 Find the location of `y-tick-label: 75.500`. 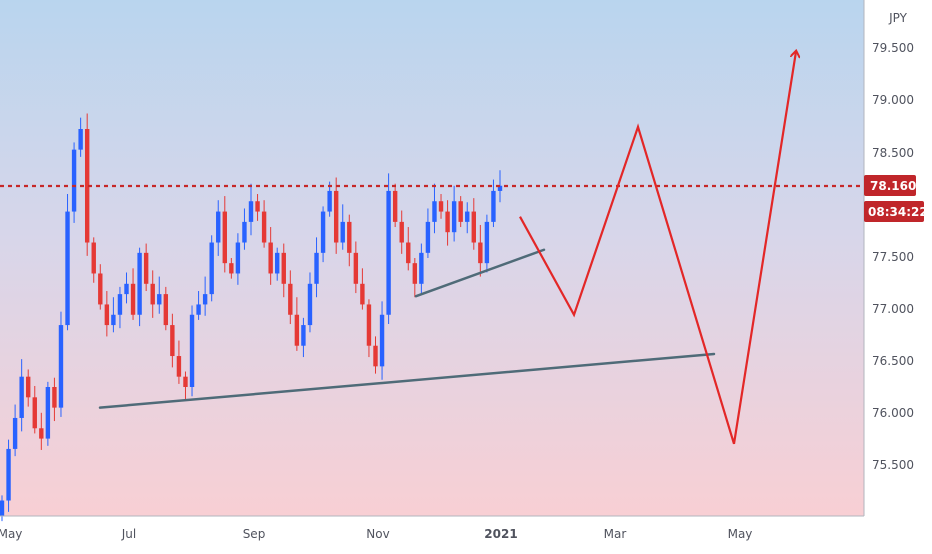

y-tick-label: 75.500 is located at coordinates (893, 465).